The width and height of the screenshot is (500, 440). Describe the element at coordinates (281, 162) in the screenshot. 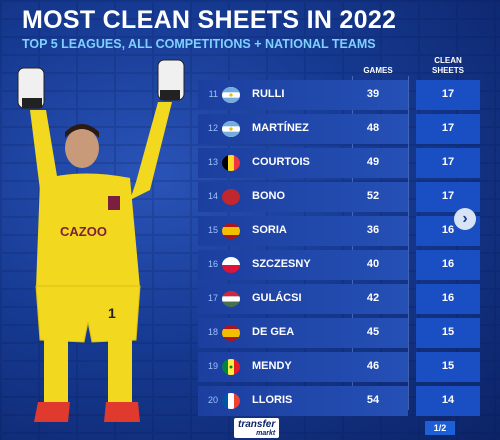

I see `player-name: COURTOIS` at that location.